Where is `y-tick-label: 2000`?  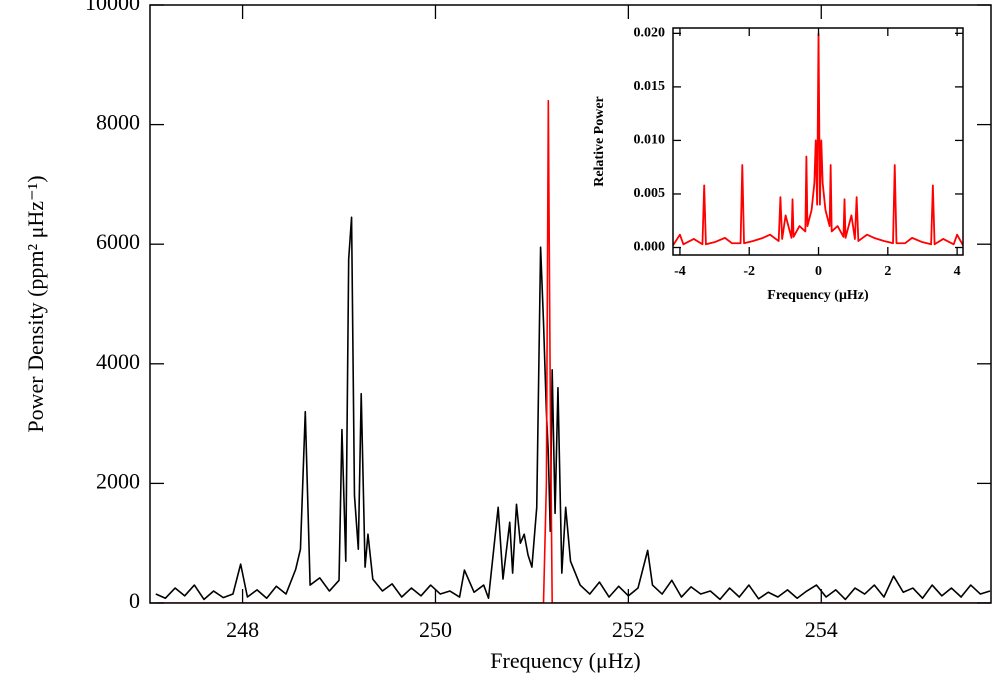
y-tick-label: 2000 is located at coordinates (118, 480).